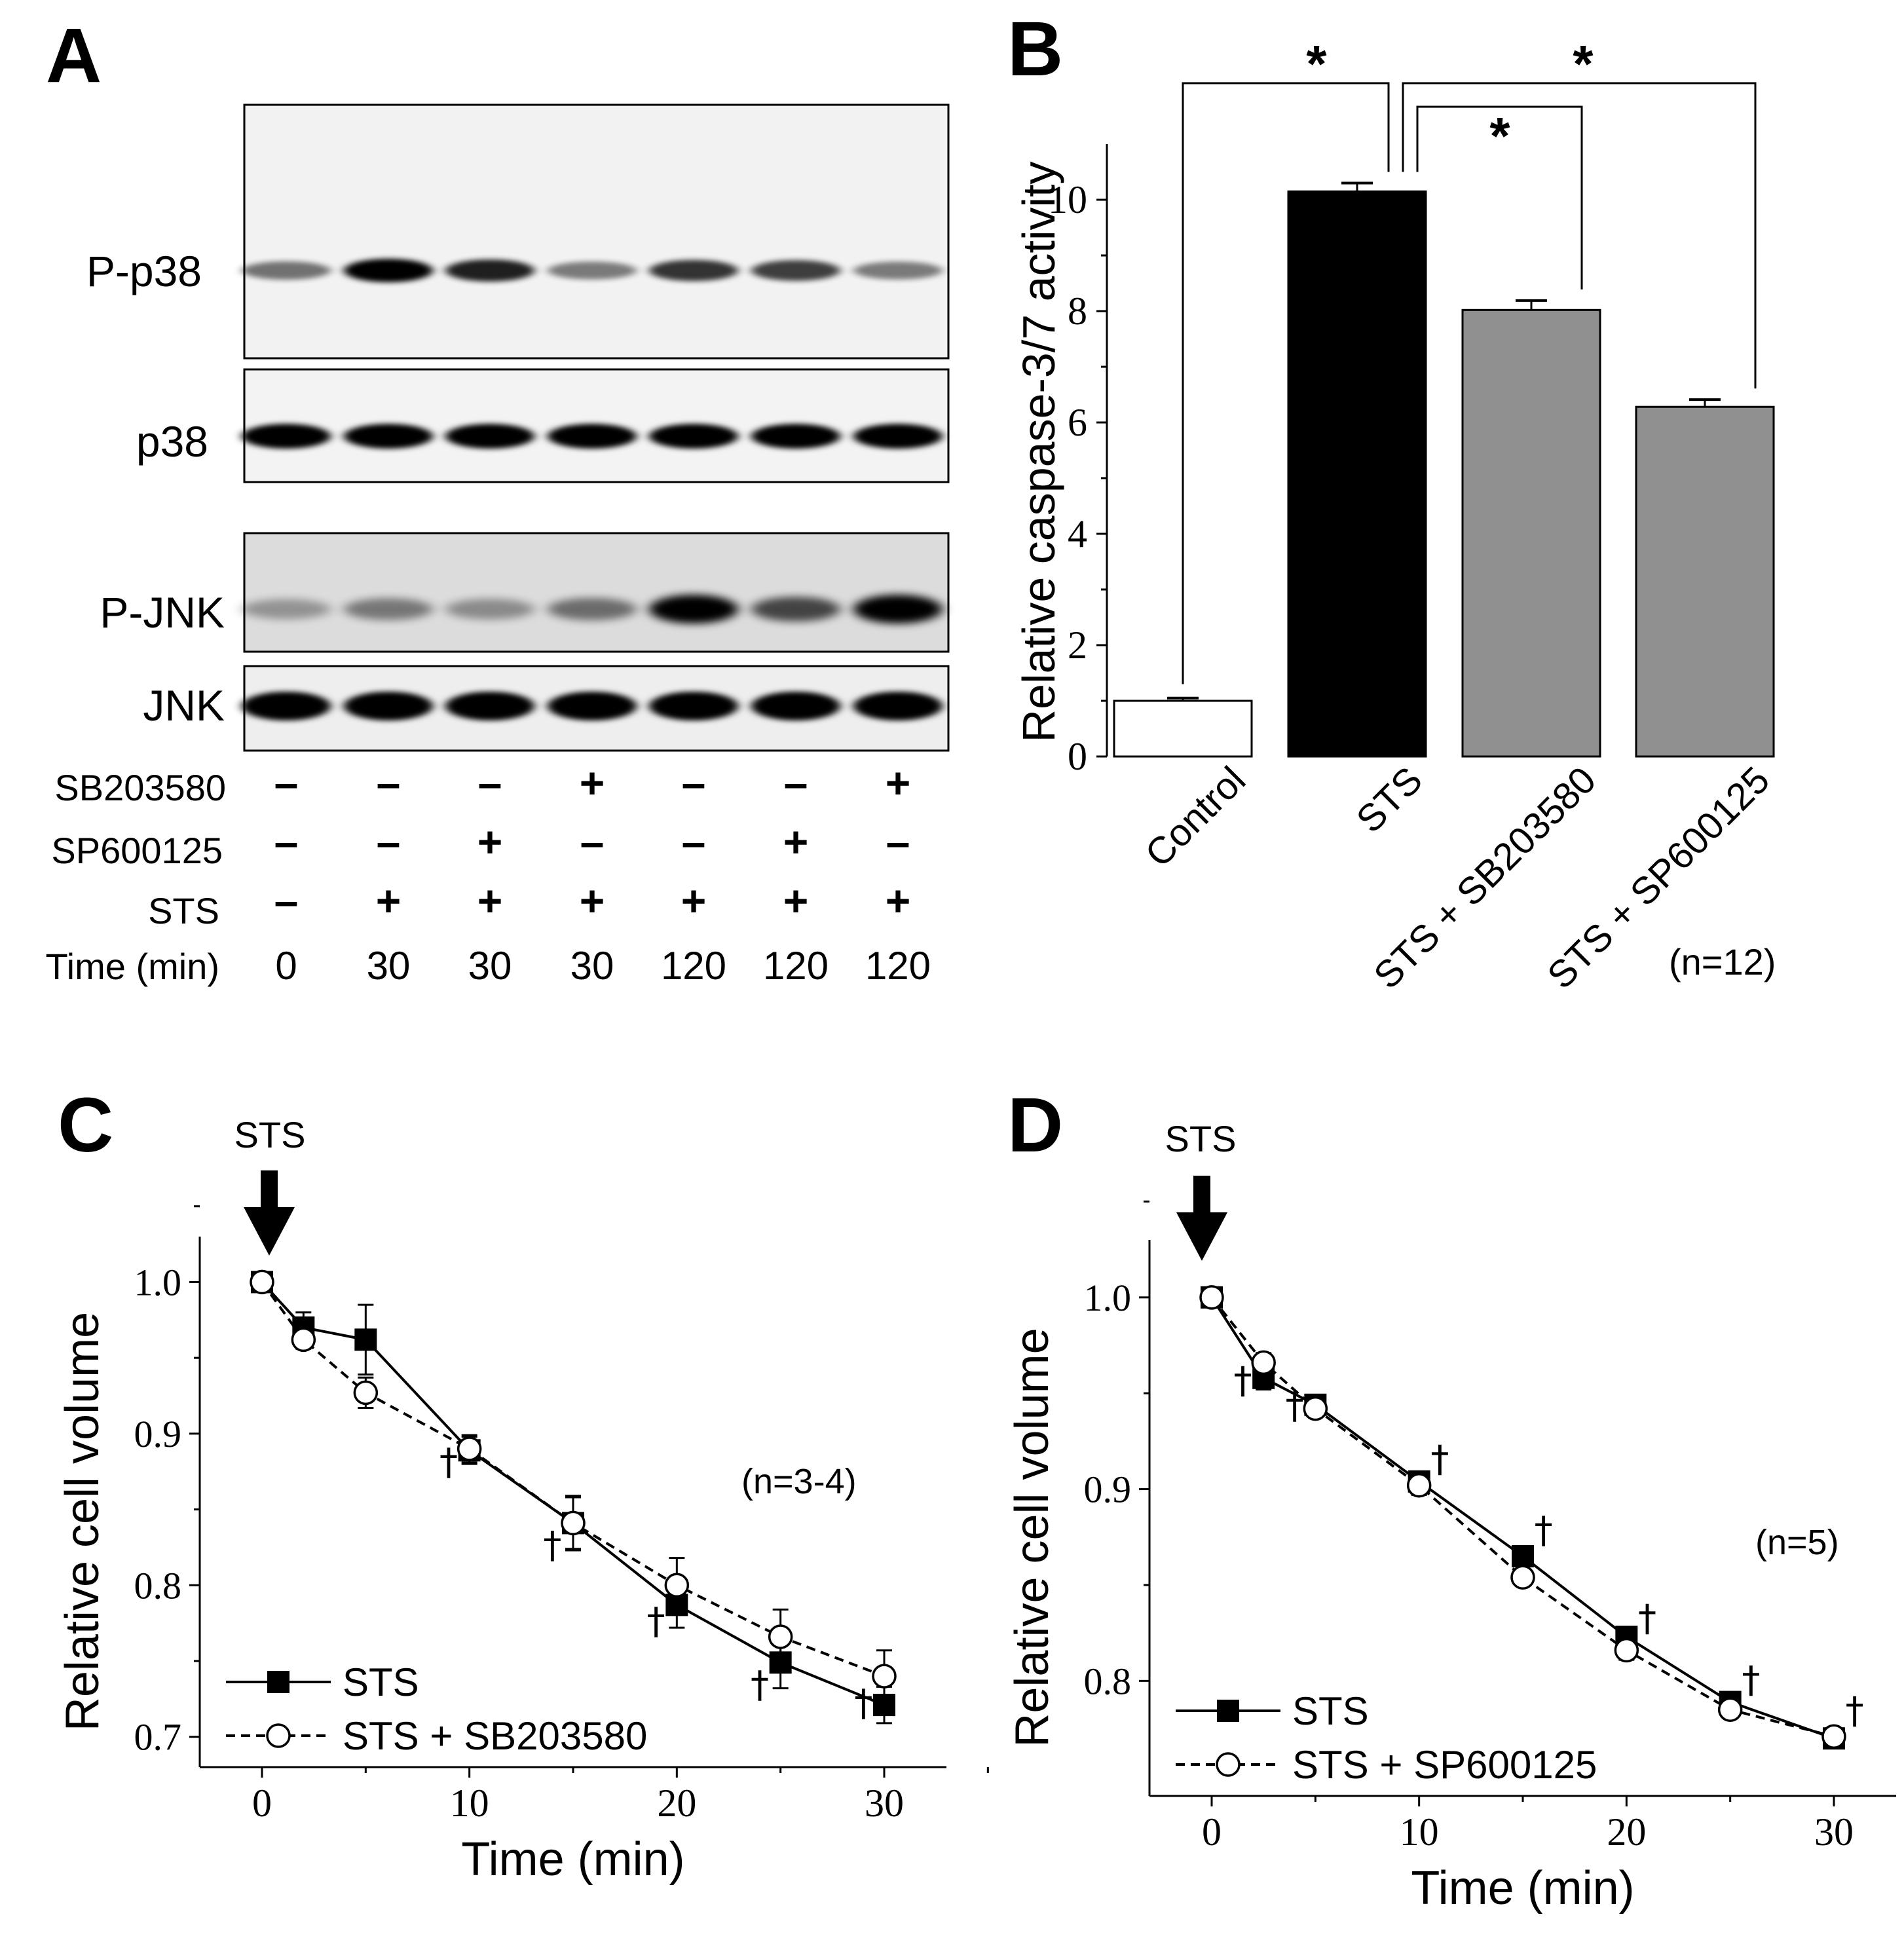 Image resolution: width=1904 pixels, height=1942 pixels. Describe the element at coordinates (694, 900) in the screenshot. I see `condition-3-lane-5: +` at that location.